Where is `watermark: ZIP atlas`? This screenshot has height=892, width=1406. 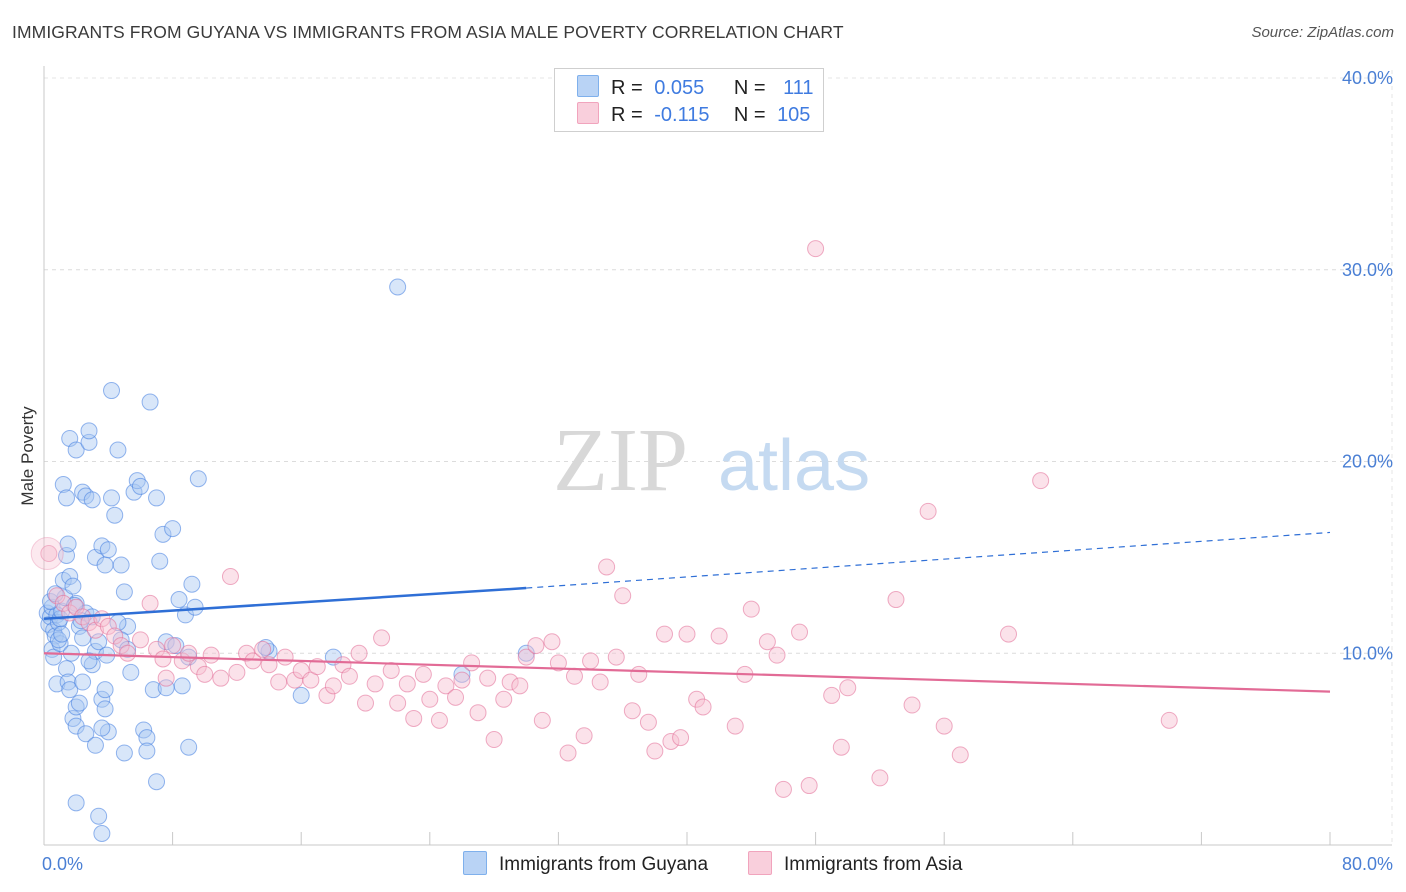
watermark: ZIP atlas is located at coordinates (711, 460).